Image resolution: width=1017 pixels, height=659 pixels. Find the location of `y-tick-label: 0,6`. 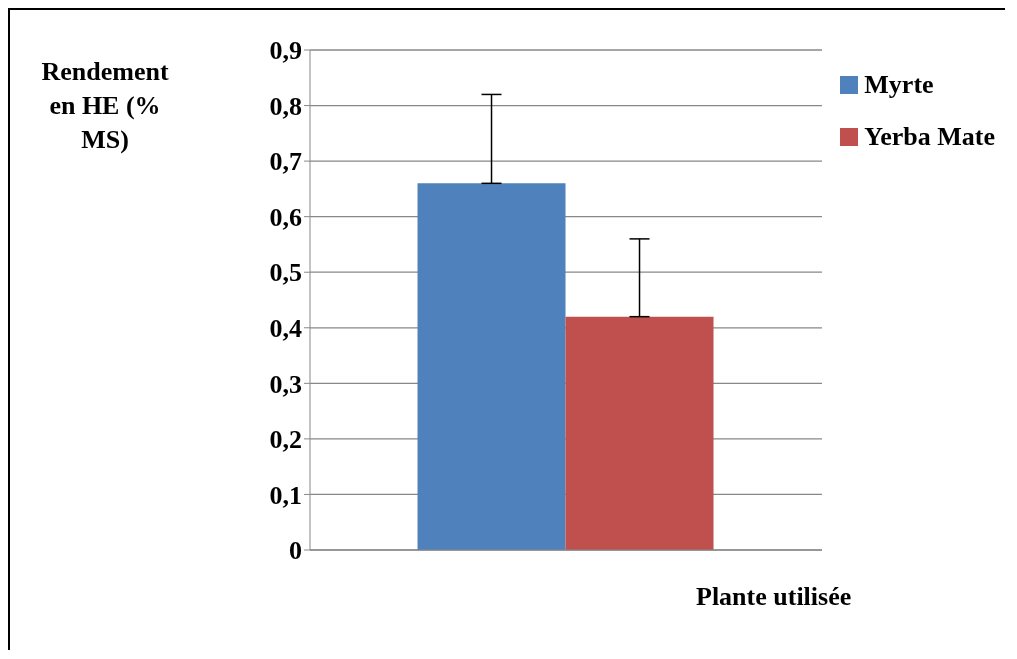

y-tick-label: 0,6 is located at coordinates (285, 217).